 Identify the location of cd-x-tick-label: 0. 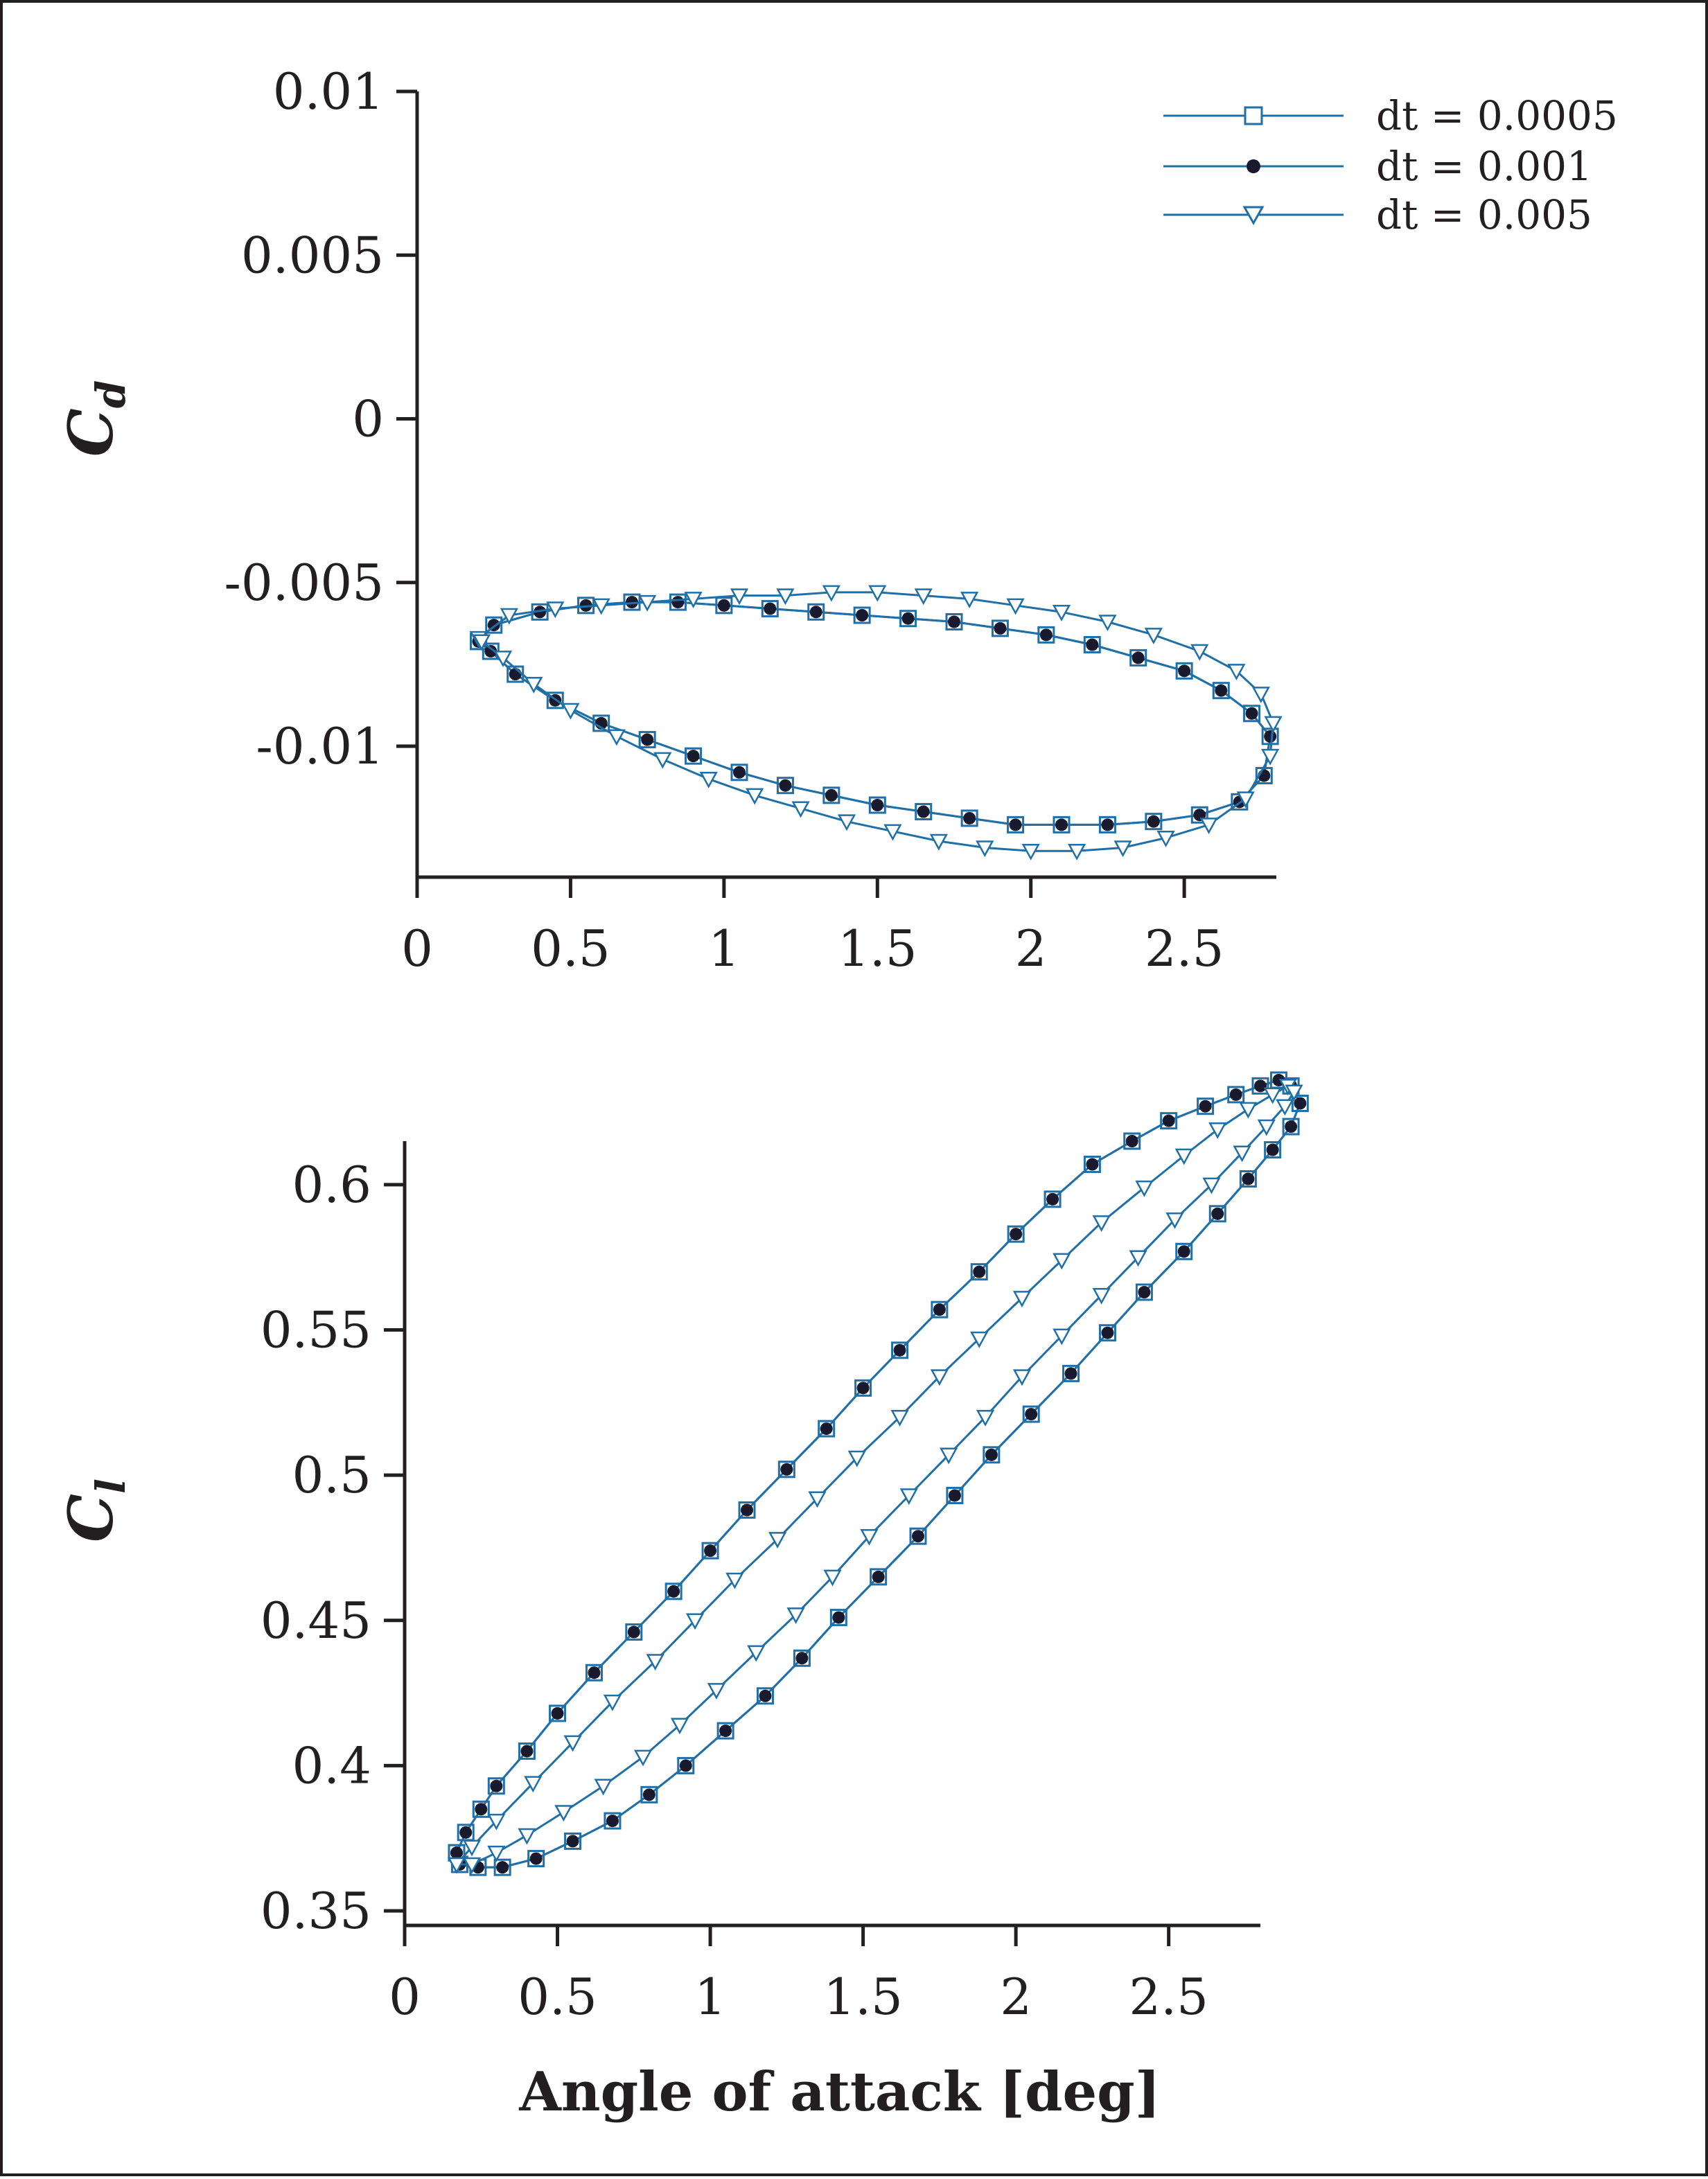
(417, 948).